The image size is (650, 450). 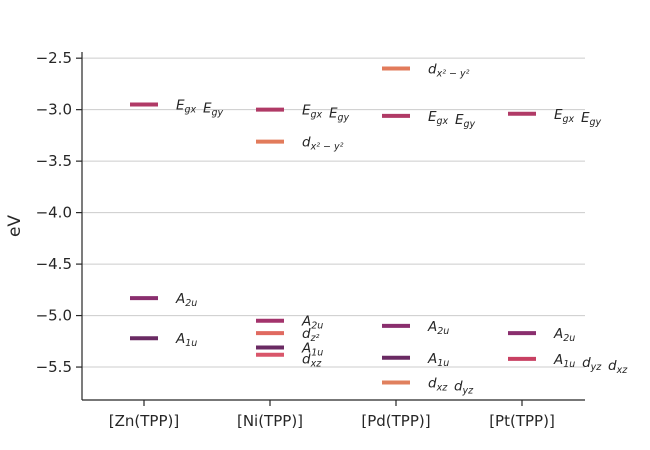 I want to click on energy-level-label: dxz dyz, so click(x=451, y=385).